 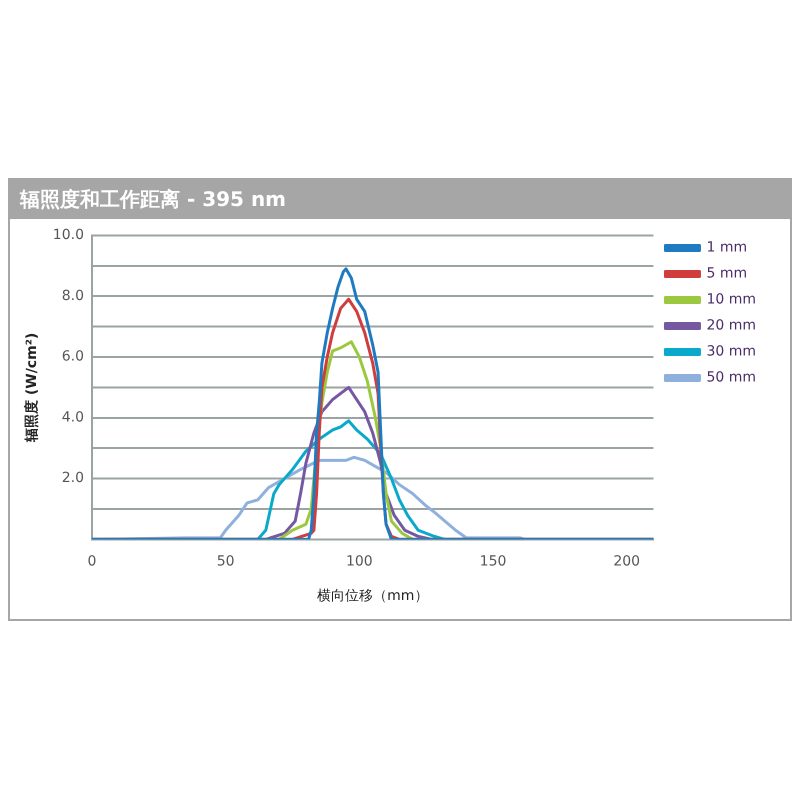 I want to click on y-tick-label: 4.0, so click(x=73, y=417).